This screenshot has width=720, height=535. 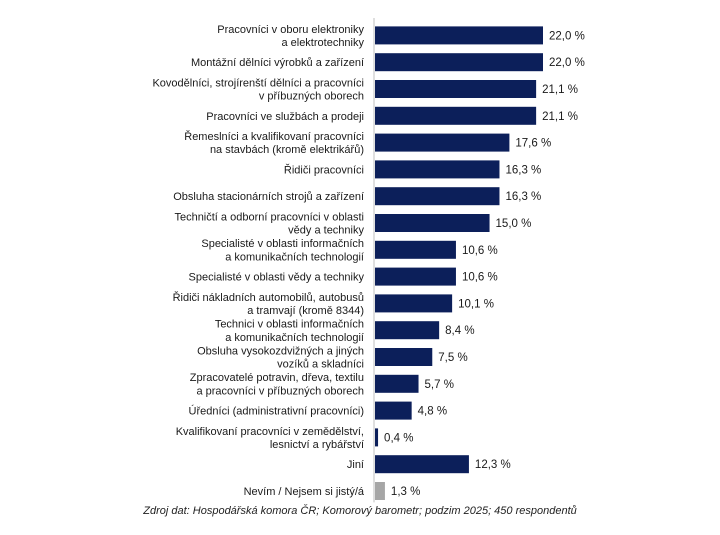 I want to click on value-label-14: 4,8 %, so click(x=432, y=412).